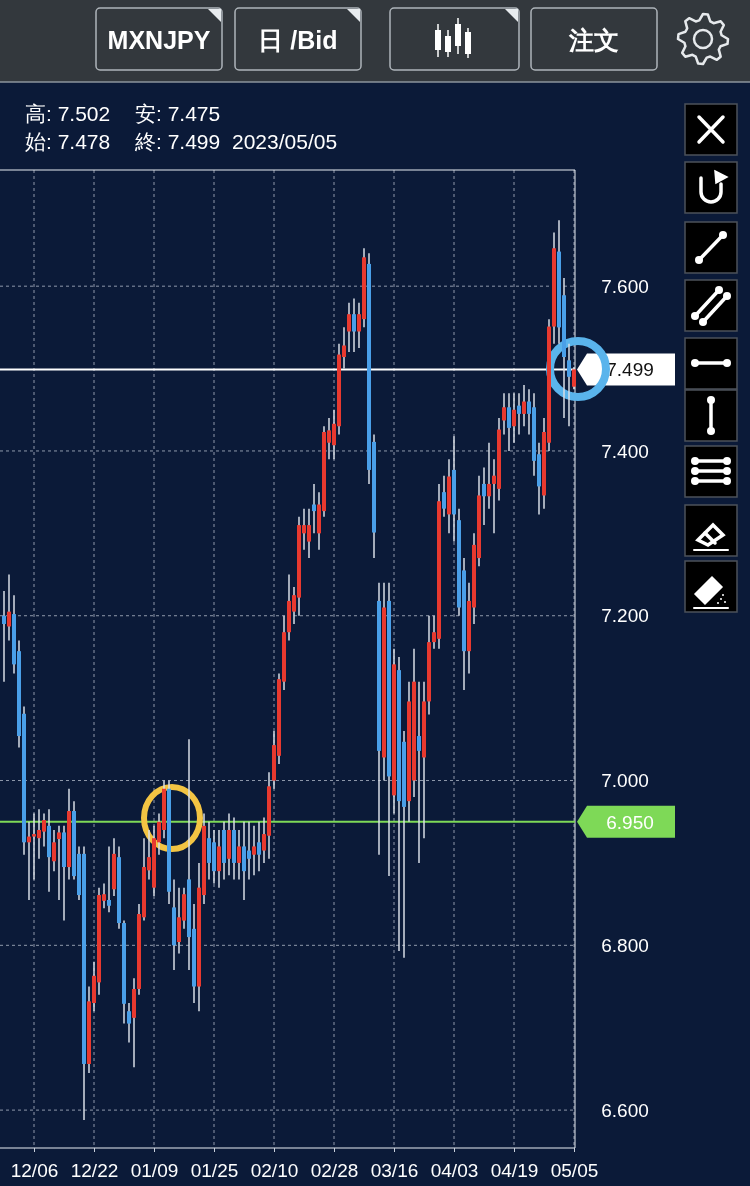 The width and height of the screenshot is (750, 1186). Describe the element at coordinates (394, 1171) in the screenshot. I see `x-tick-label: 03/16` at that location.